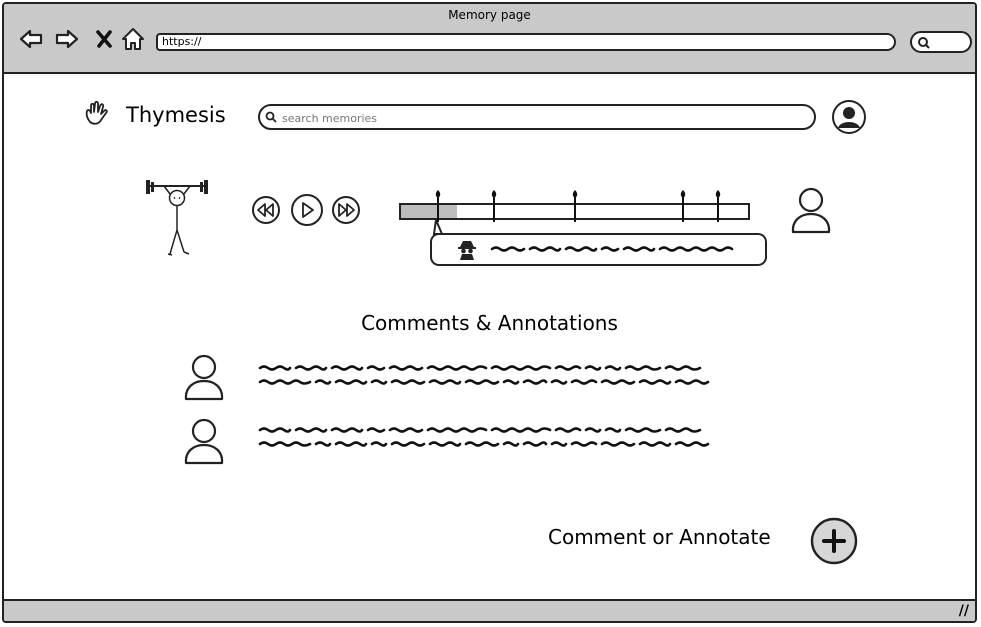  I want to click on resize-handle-icon: //, so click(963, 611).